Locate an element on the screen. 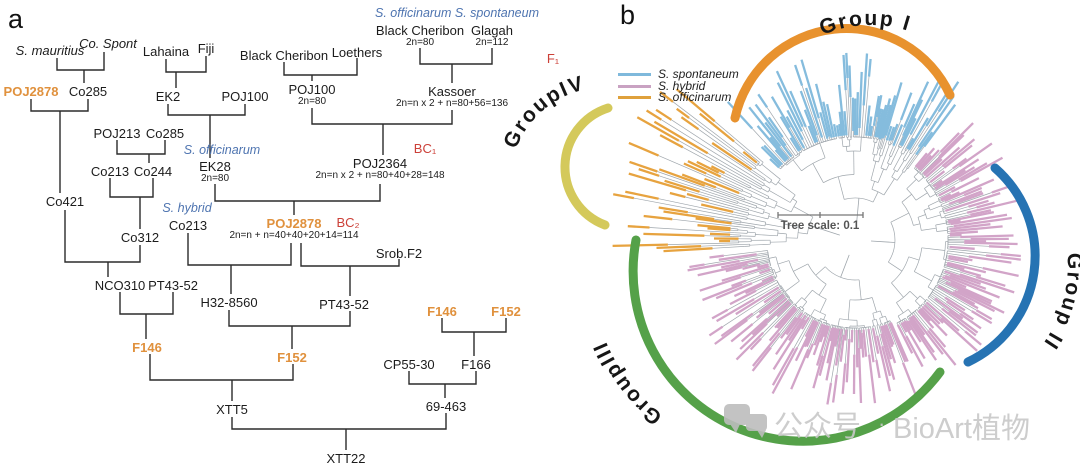 This screenshot has height=470, width=1080. pedigree-node-label: Co. Spont is located at coordinates (108, 43).